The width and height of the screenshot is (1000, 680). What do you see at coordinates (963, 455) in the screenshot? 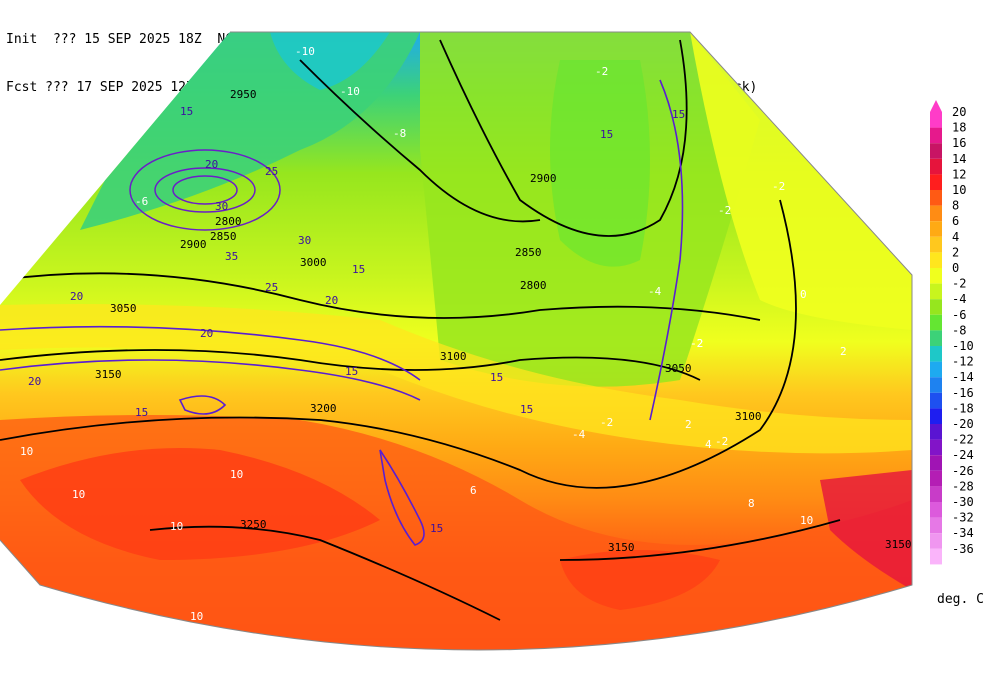
I see `legend-label: -24` at bounding box center [963, 455].